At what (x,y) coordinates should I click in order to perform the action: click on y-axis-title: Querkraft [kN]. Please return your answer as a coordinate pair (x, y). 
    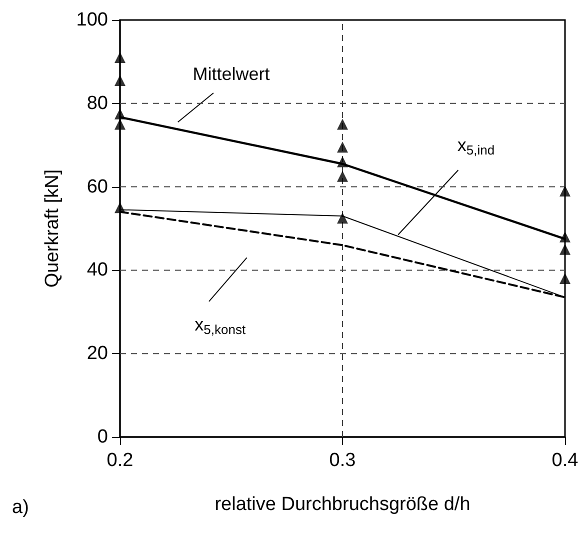
    Looking at the image, I should click on (52, 228).